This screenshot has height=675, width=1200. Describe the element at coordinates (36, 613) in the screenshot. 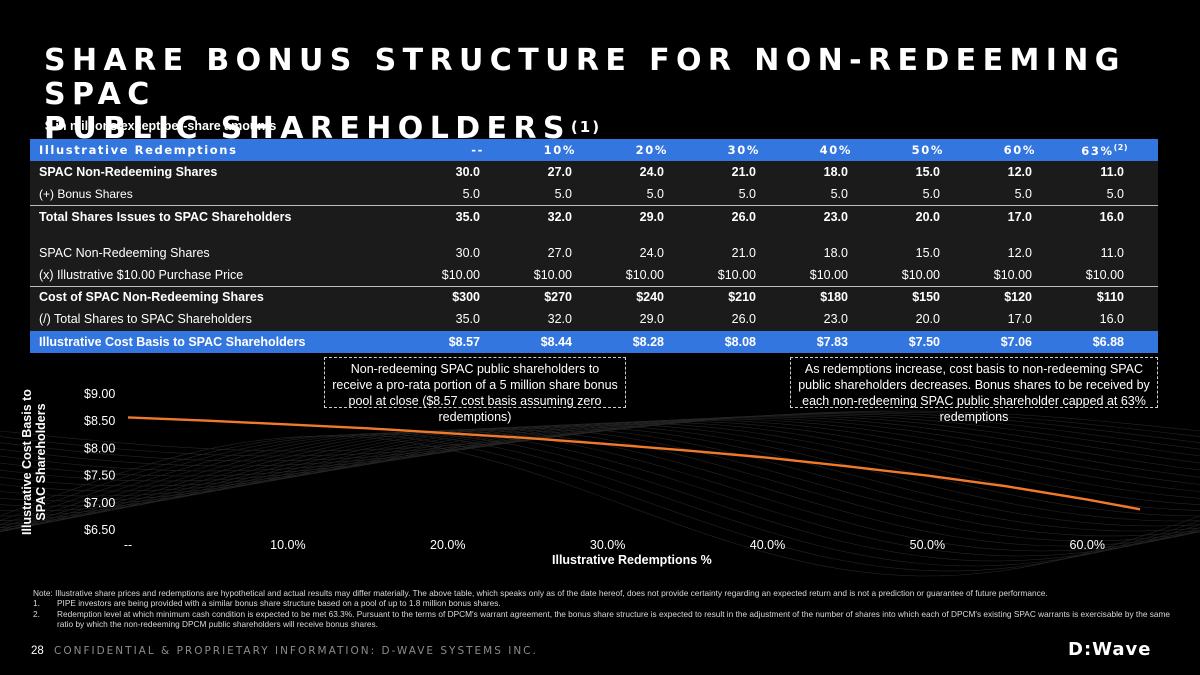

I see `footnote-2-number: 2.` at that location.